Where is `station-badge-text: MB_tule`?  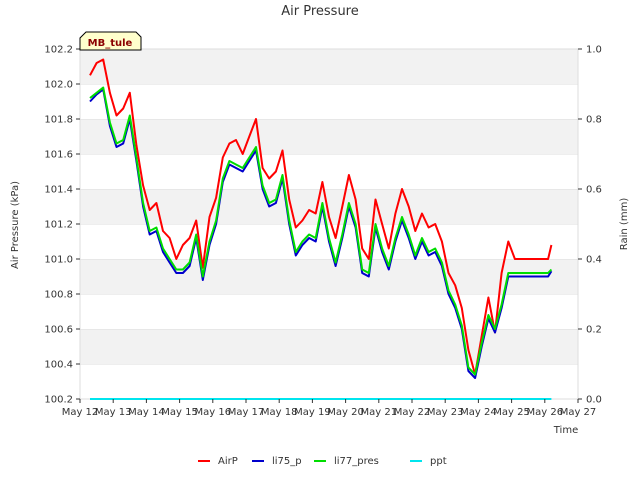
station-badge-text: MB_tule is located at coordinates (110, 43).